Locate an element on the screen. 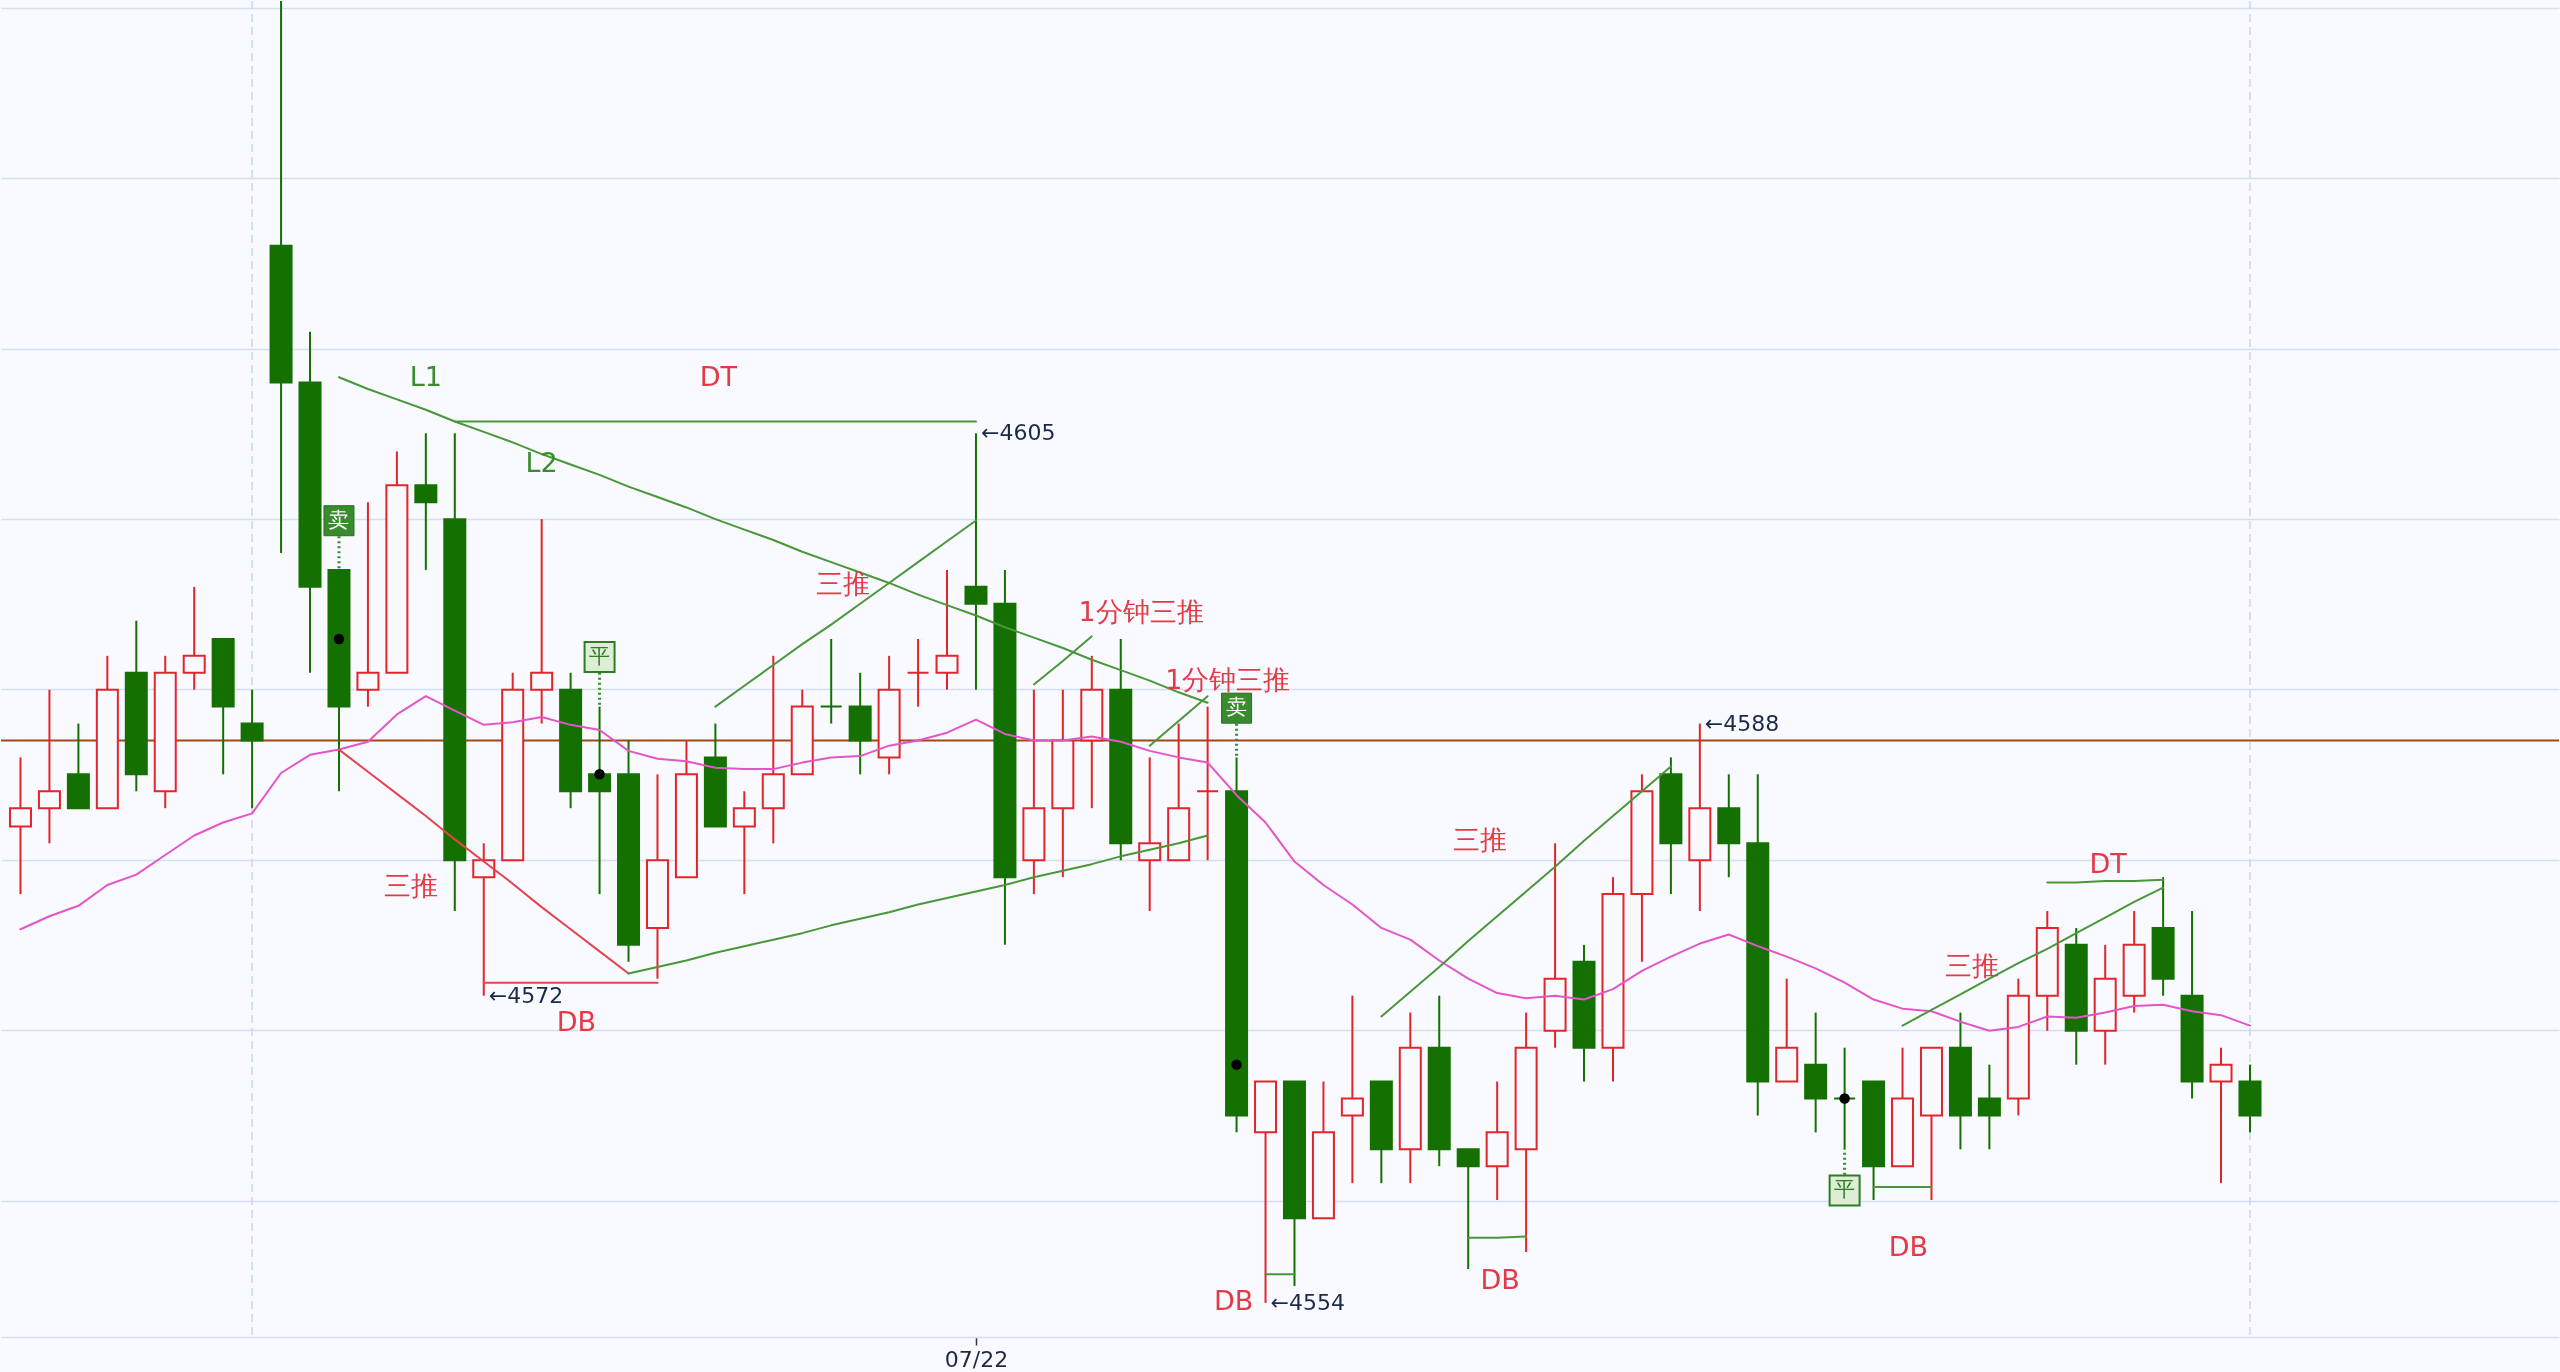 The image size is (2560, 1372). annotation: L2 is located at coordinates (541, 463).